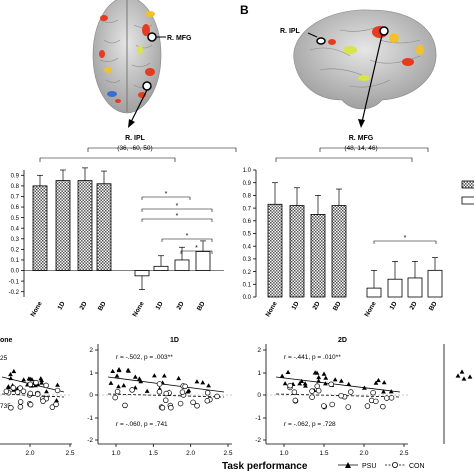 This screenshot has height=474, width=474. What do you see at coordinates (33, 395) in the screenshot?
I see `regression-line-con` at bounding box center [33, 395].